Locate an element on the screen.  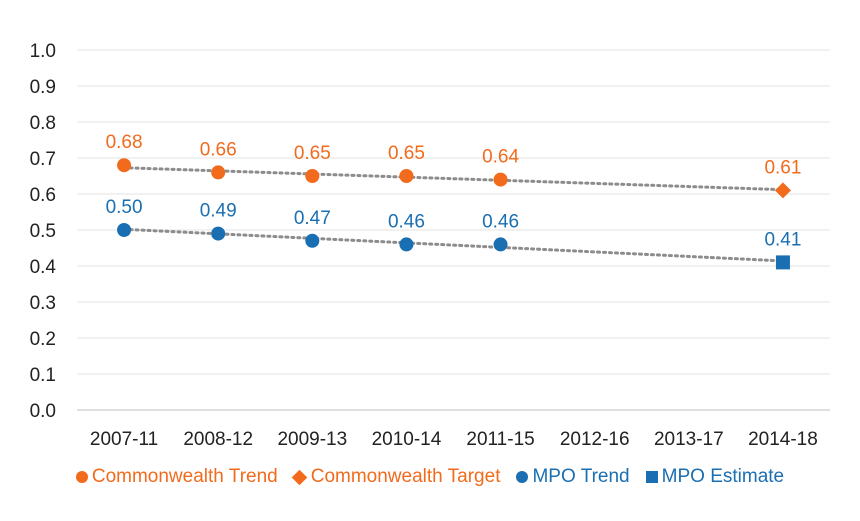
y-tick-label: 0.4 is located at coordinates (43, 267).